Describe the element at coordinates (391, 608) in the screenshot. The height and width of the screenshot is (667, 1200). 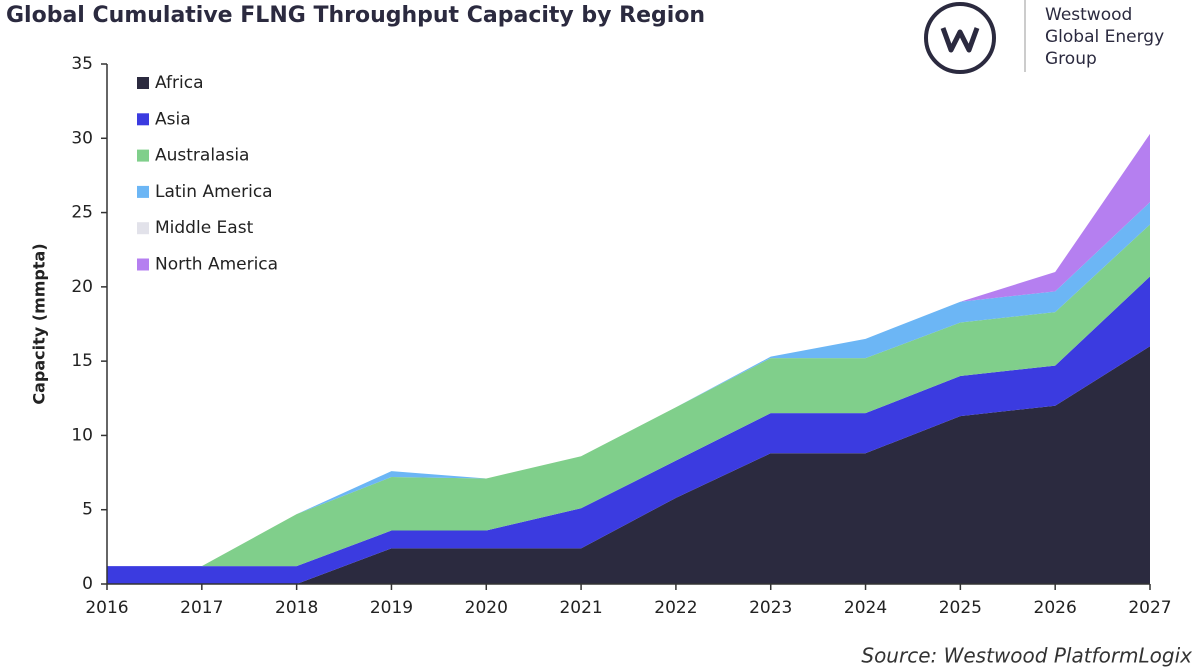
I see `x-tick-label: 2019` at that location.